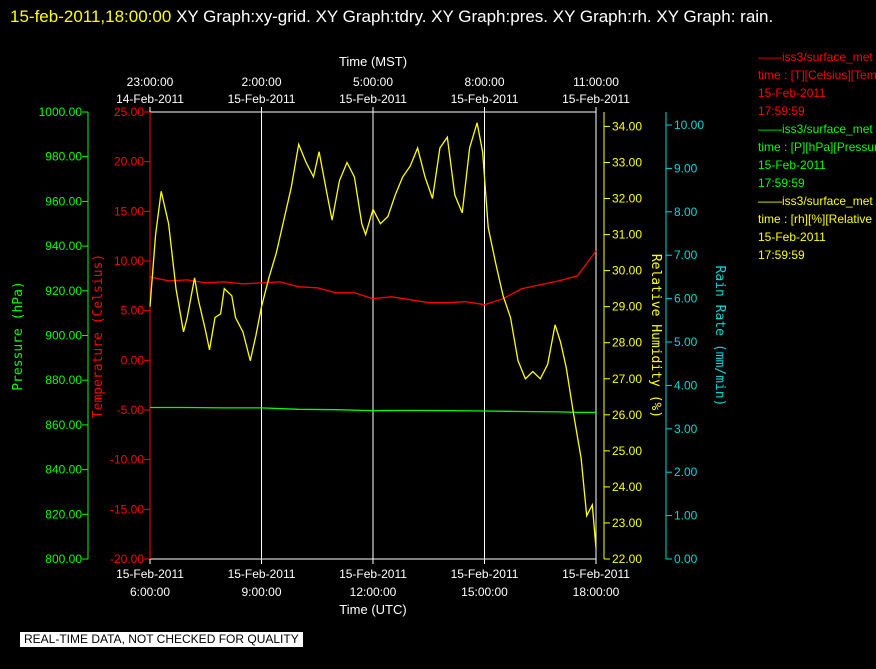  I want to click on humidity-tick-label: 33.00, so click(627, 162).